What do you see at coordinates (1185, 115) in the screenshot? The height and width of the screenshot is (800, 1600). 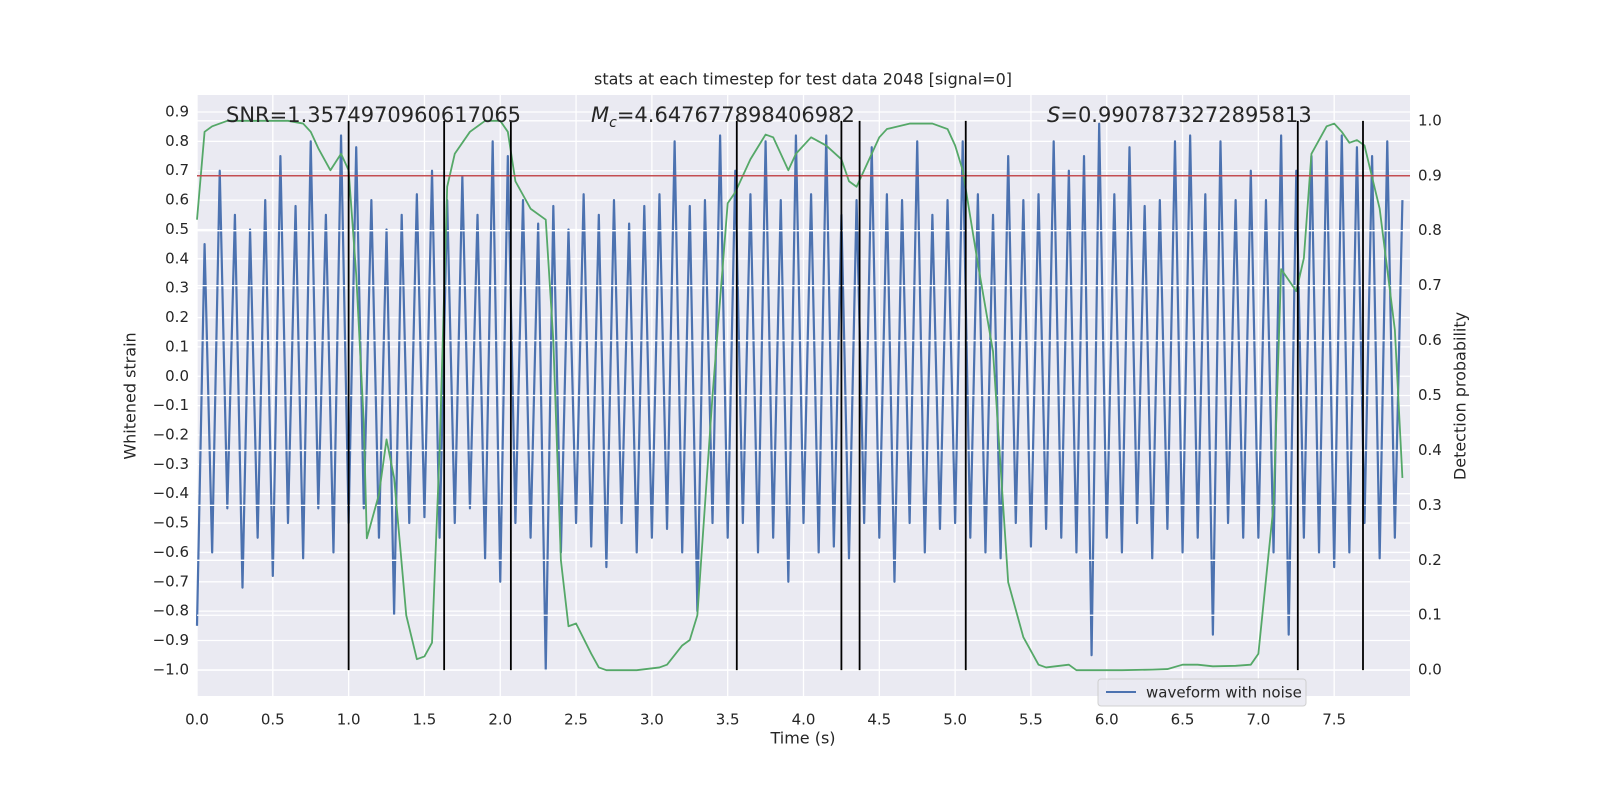 I see `annotation-text: =0.9907873272895813` at bounding box center [1185, 115].